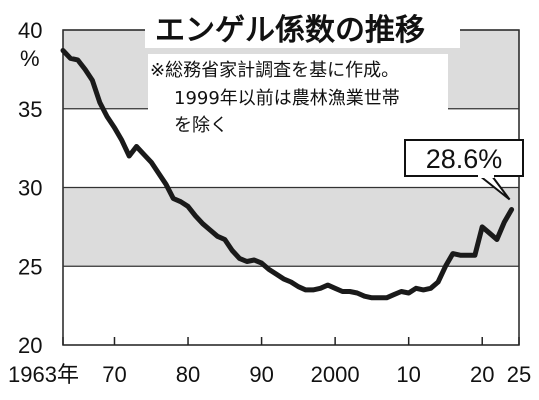  I want to click on x-tick-label: 1963年, so click(43, 374).